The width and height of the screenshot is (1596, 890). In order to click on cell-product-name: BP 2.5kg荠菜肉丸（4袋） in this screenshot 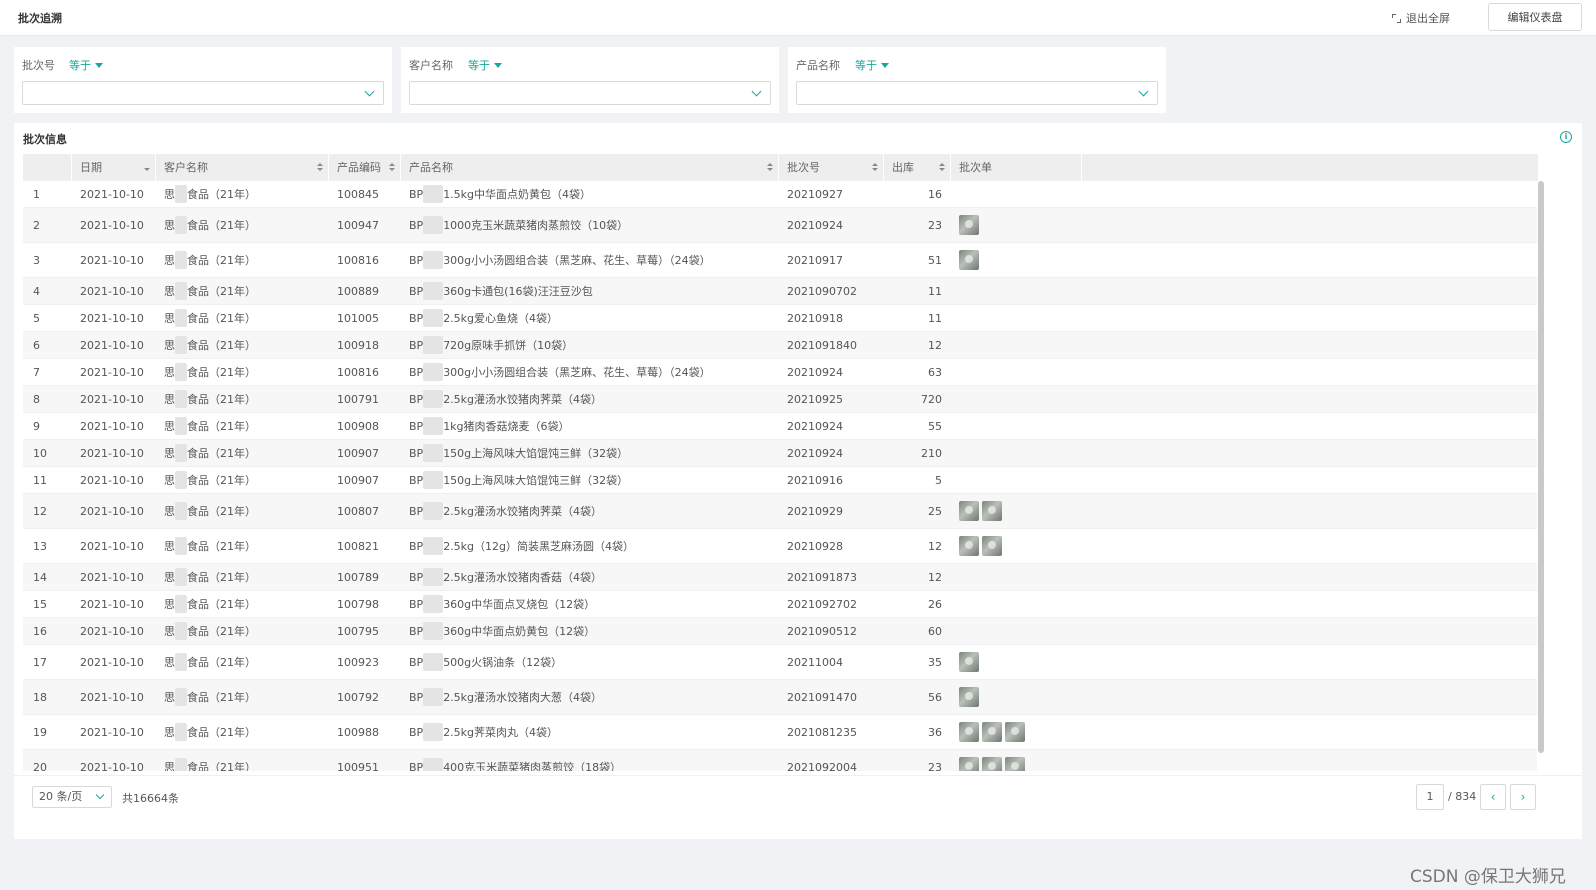, I will do `click(590, 732)`.